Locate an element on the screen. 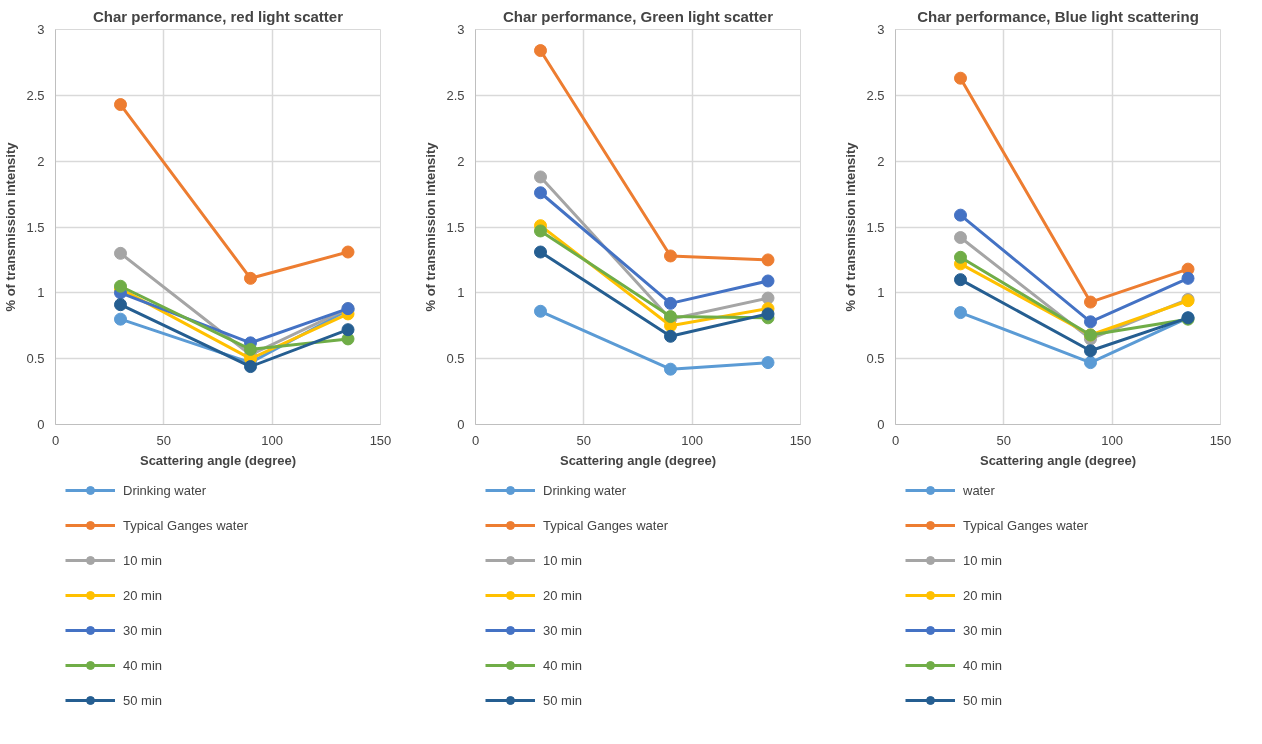 This screenshot has width=1262, height=744. chart-title: Char performance, Green light scatter is located at coordinates (638, 16).